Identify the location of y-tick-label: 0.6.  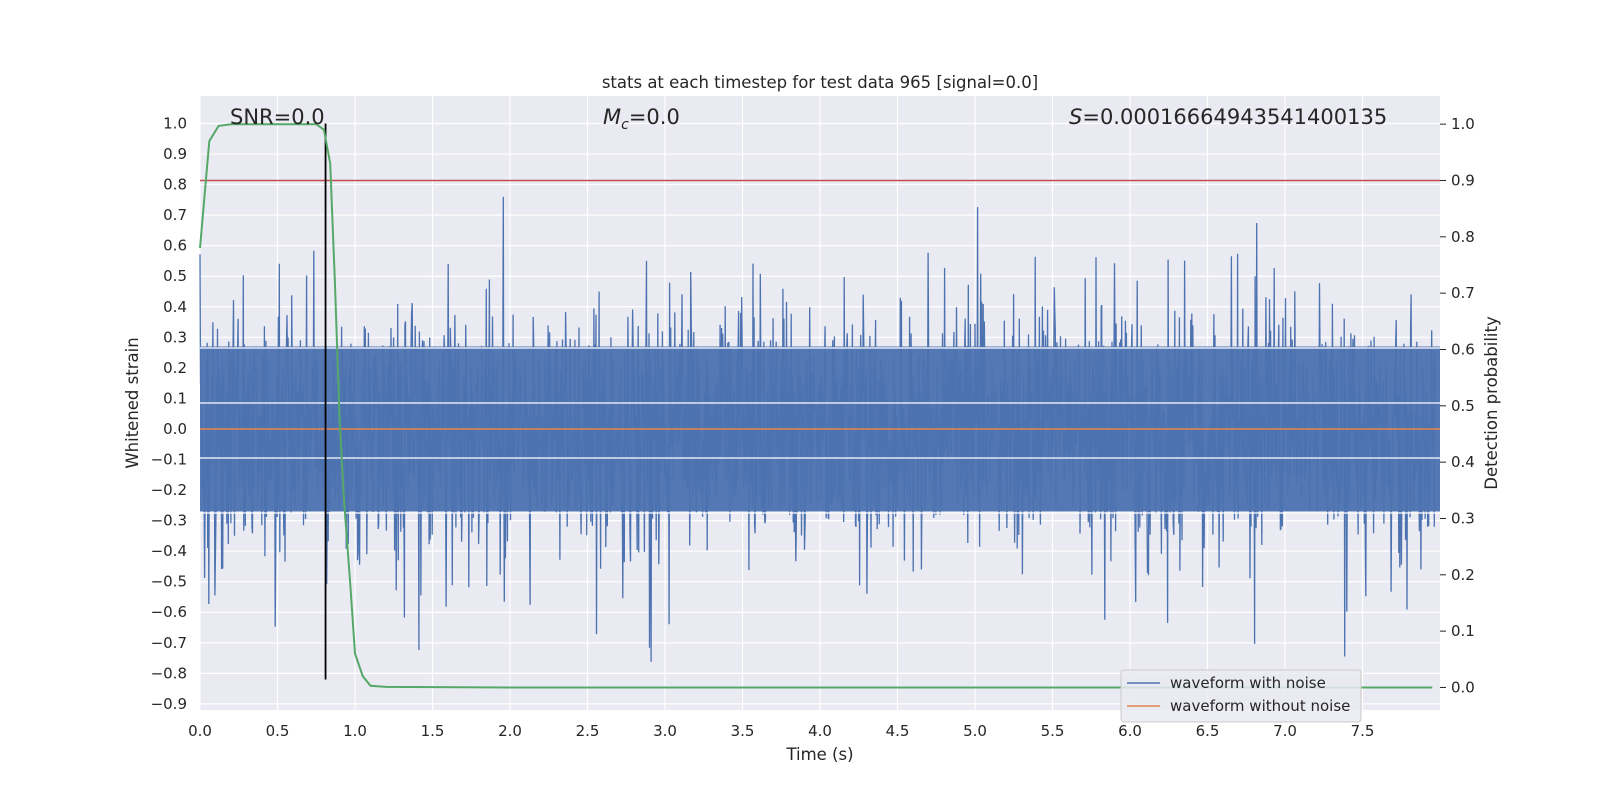
(175, 246).